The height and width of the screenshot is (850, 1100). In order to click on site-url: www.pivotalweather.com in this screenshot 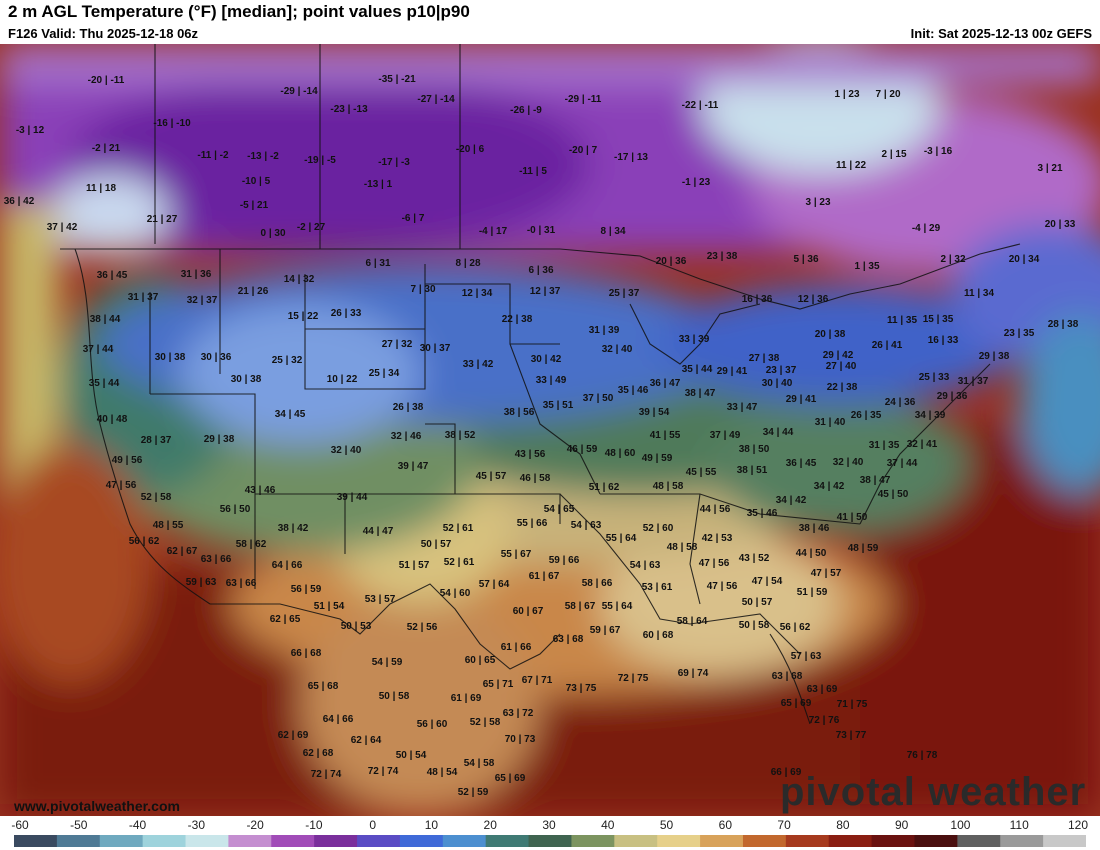, I will do `click(97, 806)`.